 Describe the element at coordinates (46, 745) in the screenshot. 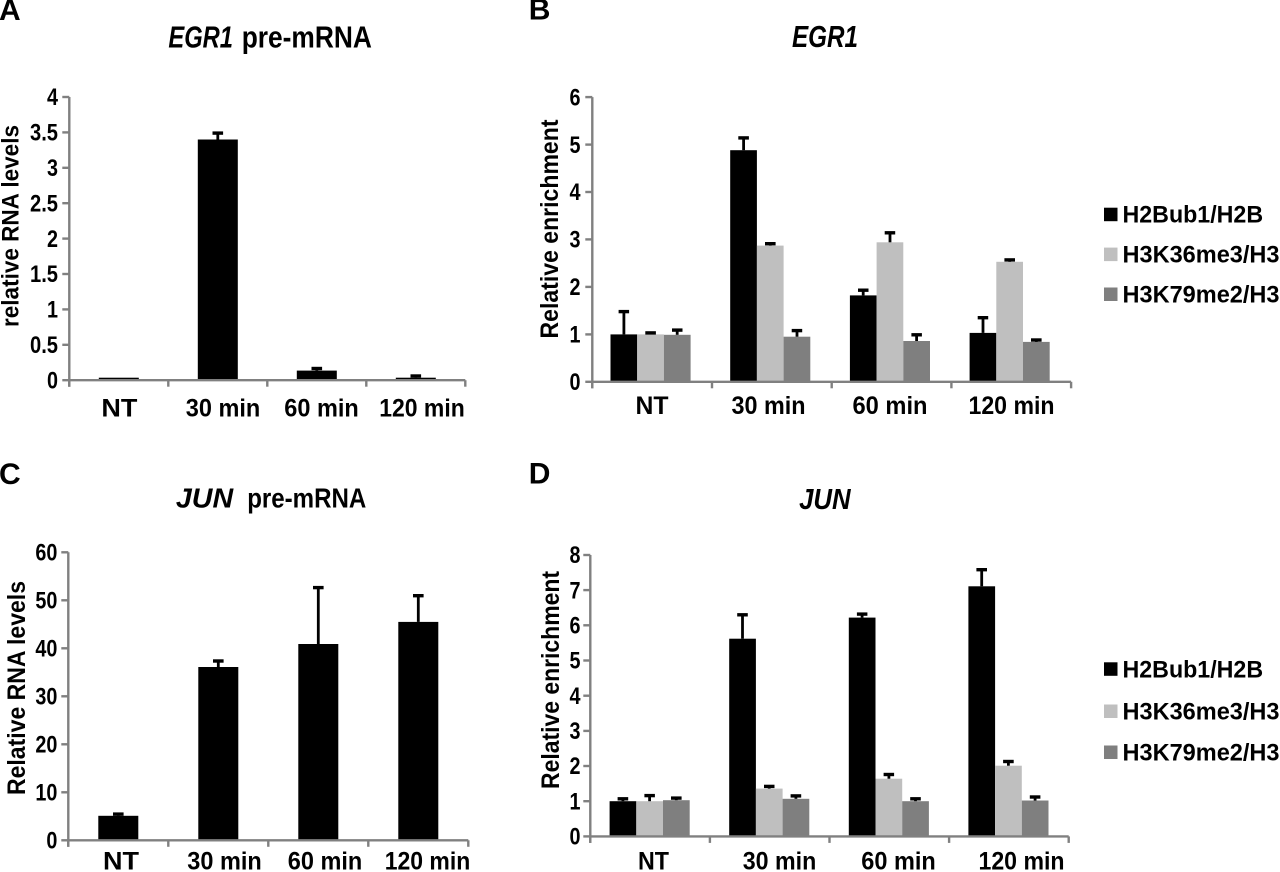

I see `svg-text: 20` at that location.